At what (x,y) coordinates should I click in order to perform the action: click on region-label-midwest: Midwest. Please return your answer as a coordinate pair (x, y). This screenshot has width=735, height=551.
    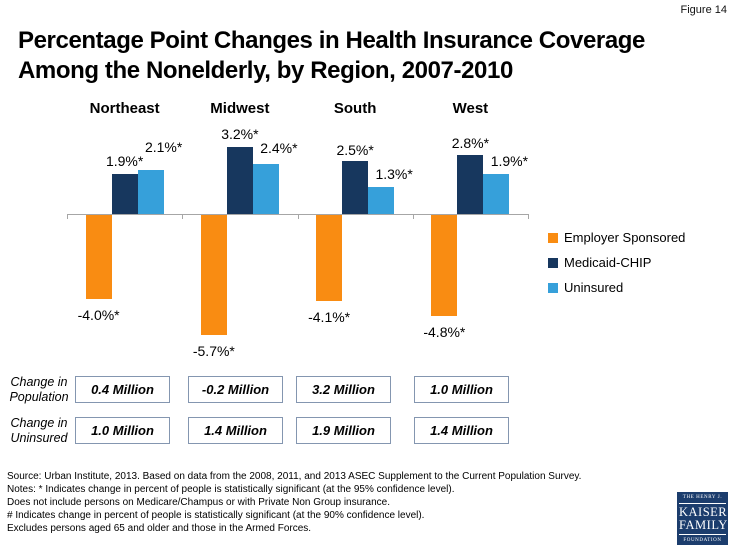
    Looking at the image, I should click on (240, 108).